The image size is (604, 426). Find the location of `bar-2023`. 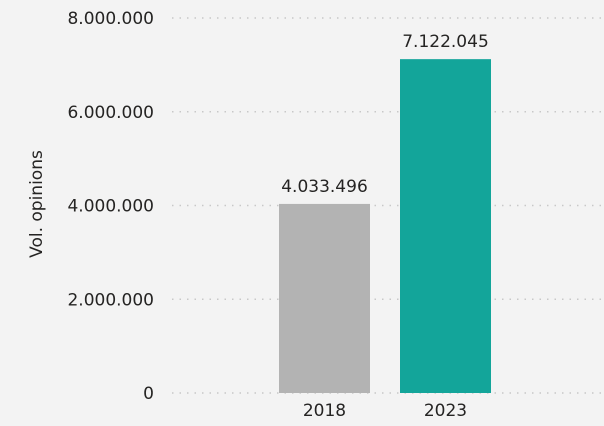

bar-2023 is located at coordinates (445, 226).